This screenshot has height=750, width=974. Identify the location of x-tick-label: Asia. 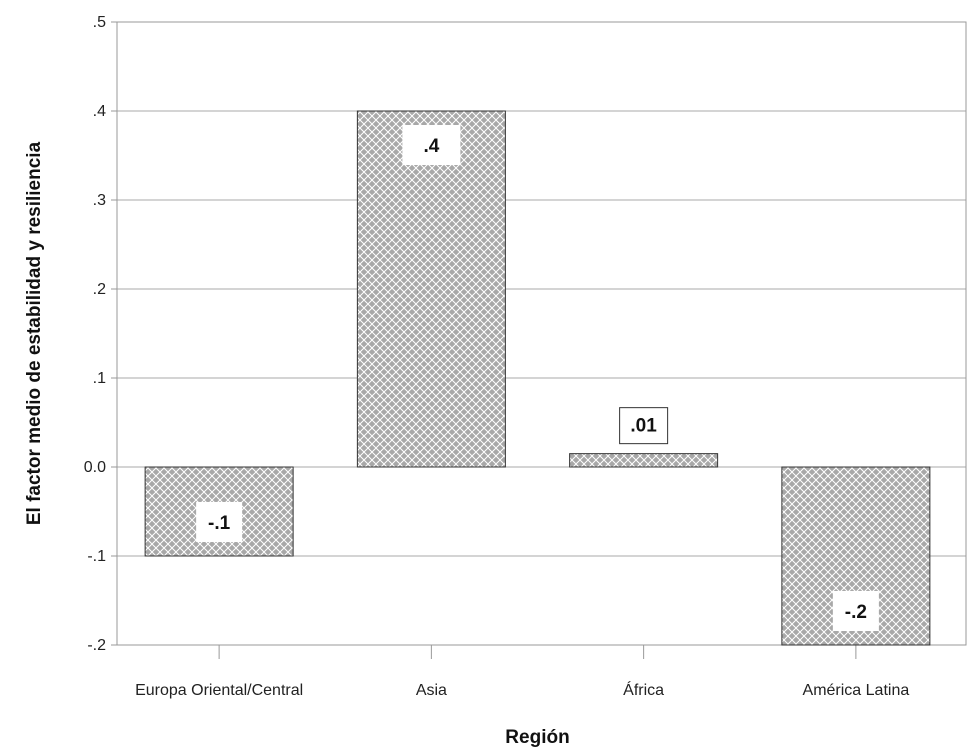
(431, 690).